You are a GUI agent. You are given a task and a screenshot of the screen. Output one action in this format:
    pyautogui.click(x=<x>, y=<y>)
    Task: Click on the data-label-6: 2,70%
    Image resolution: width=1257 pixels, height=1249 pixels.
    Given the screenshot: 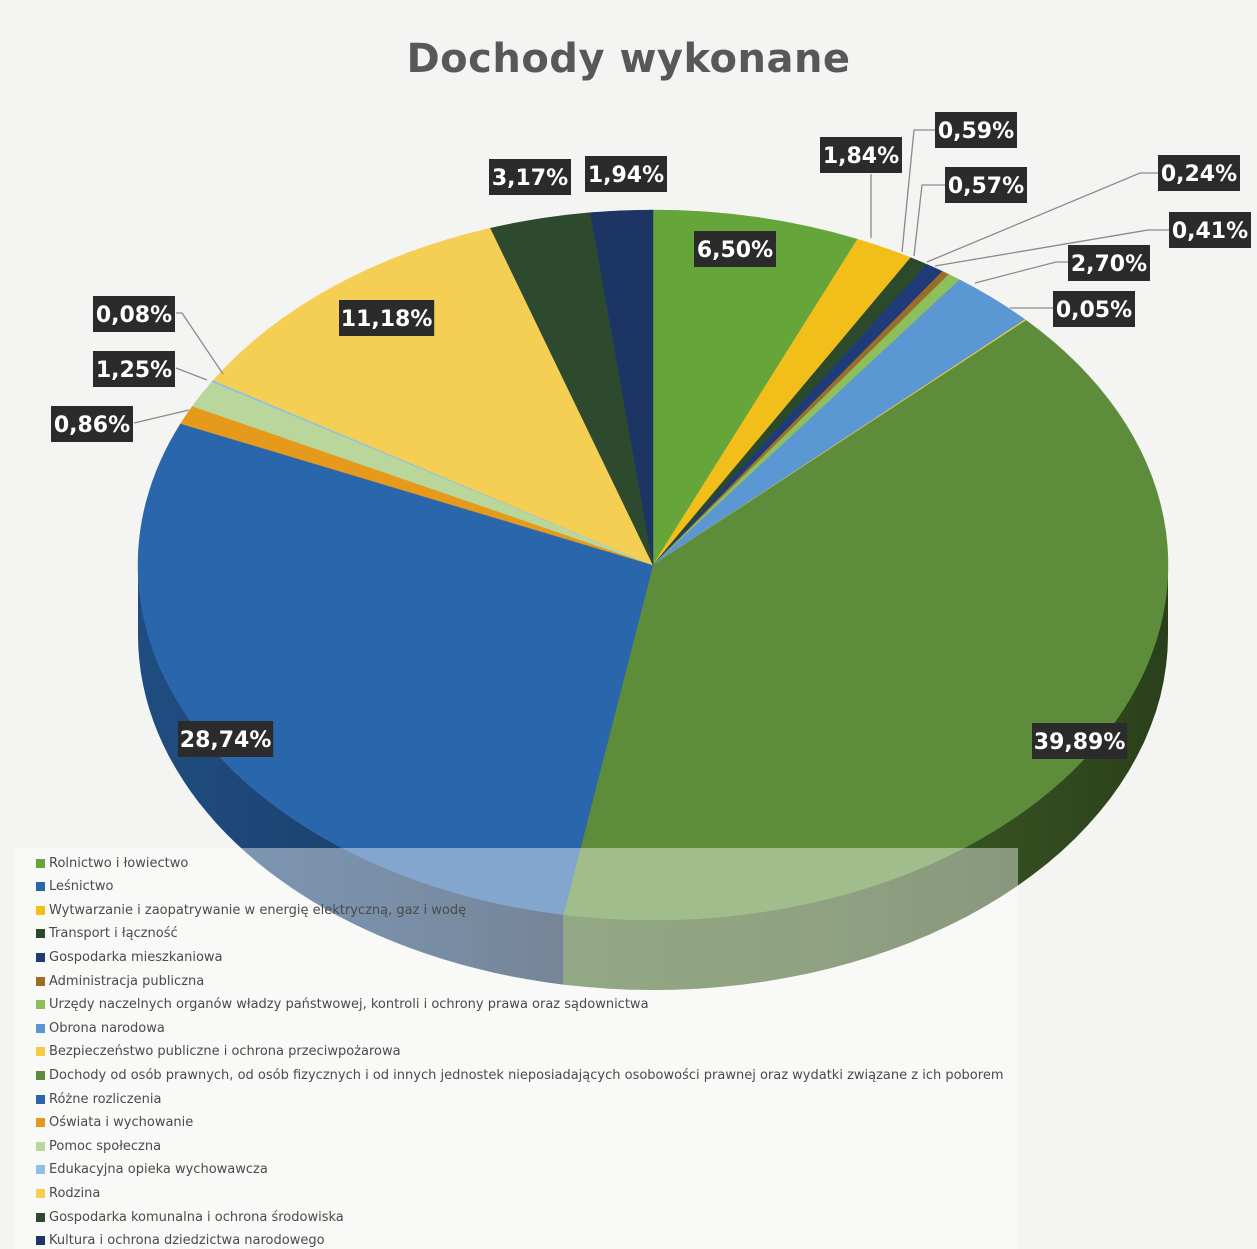 What is the action you would take?
    pyautogui.click(x=1109, y=263)
    